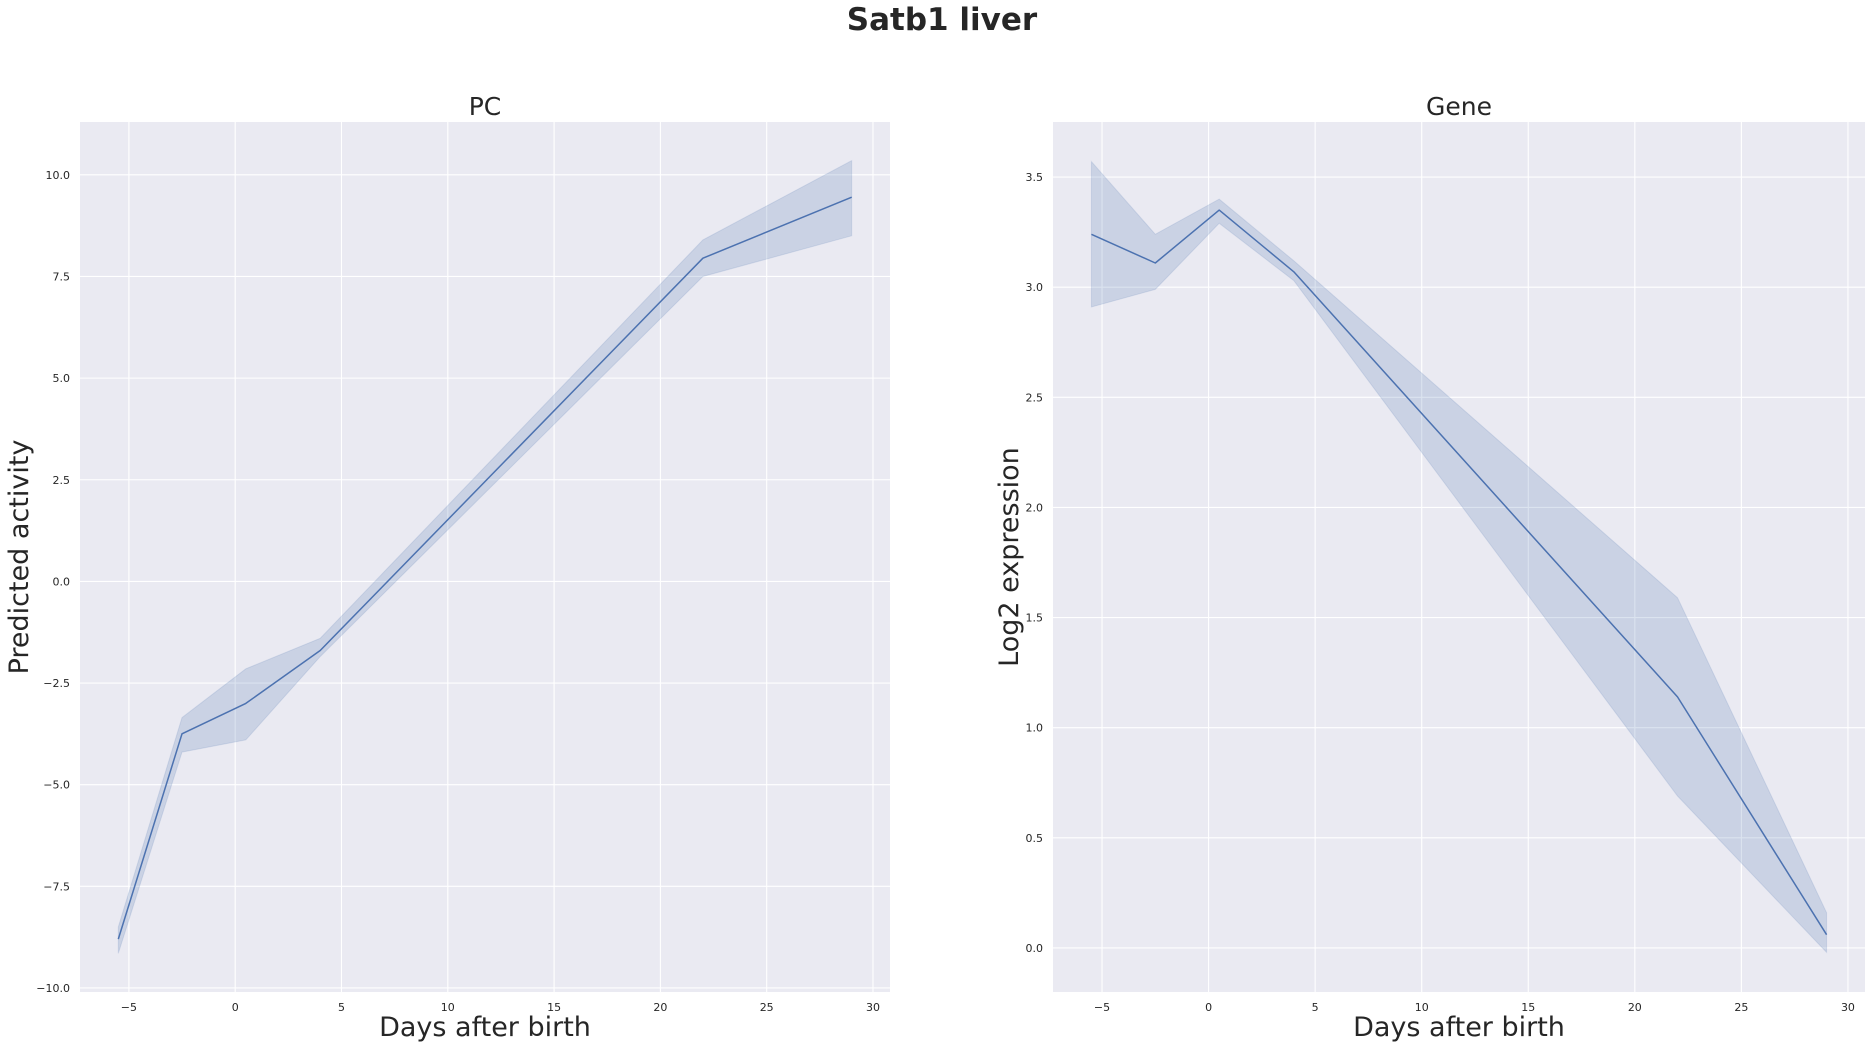 Image resolution: width=1871 pixels, height=1046 pixels. What do you see at coordinates (1035, 287) in the screenshot?
I see `gene-y-tick-label: 3.0` at bounding box center [1035, 287].